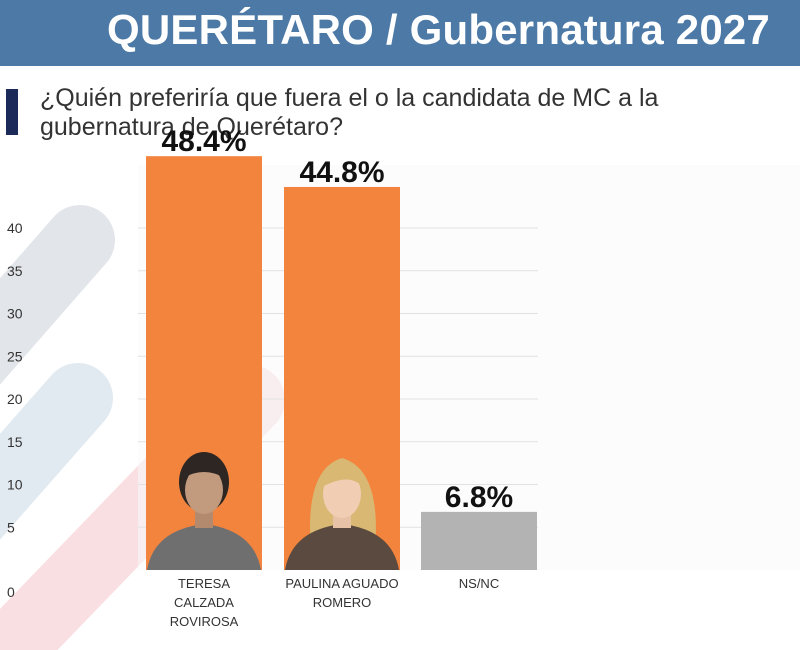  I want to click on x-category-label: CALZADA, so click(204, 602).